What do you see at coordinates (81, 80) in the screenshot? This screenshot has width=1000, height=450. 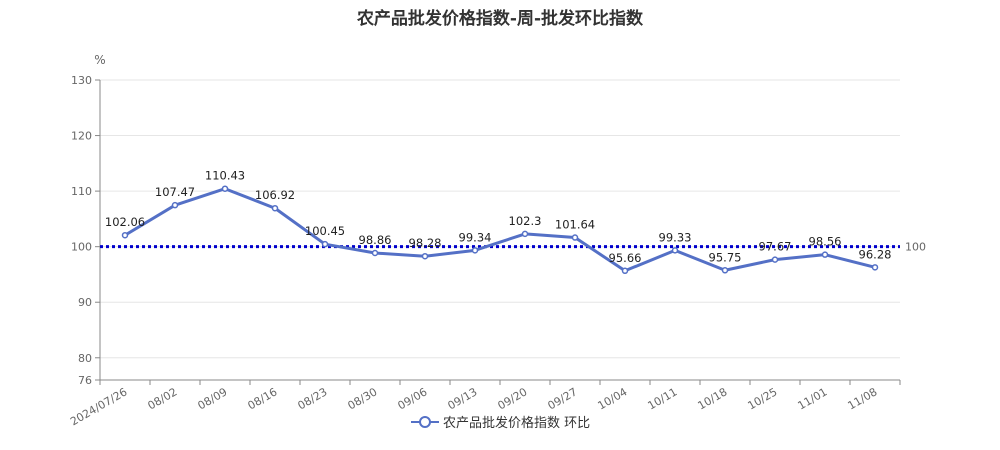 I see `y-tick-label: 130` at bounding box center [81, 80].